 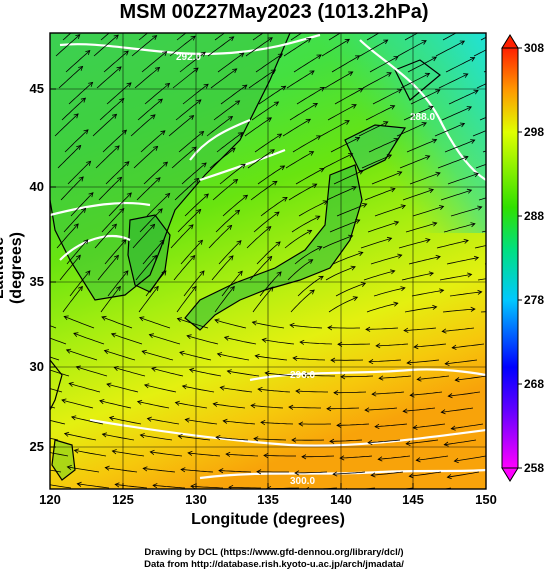 I want to click on y-tick-label: 45, so click(x=37, y=88).